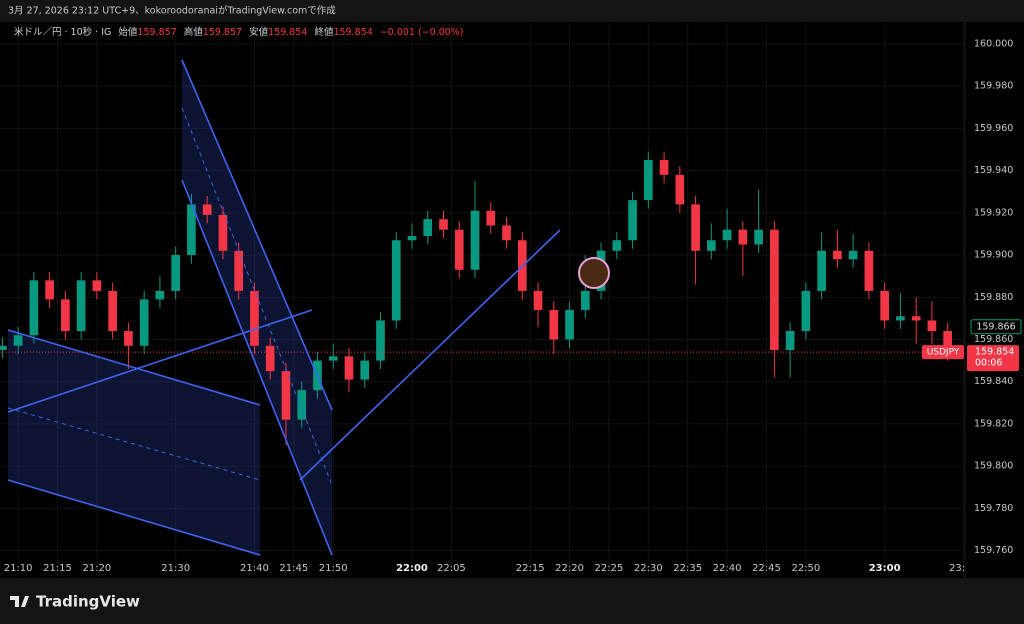 Image resolution: width=1024 pixels, height=624 pixels. I want to click on x-tick-label: 21:10, so click(18, 568).